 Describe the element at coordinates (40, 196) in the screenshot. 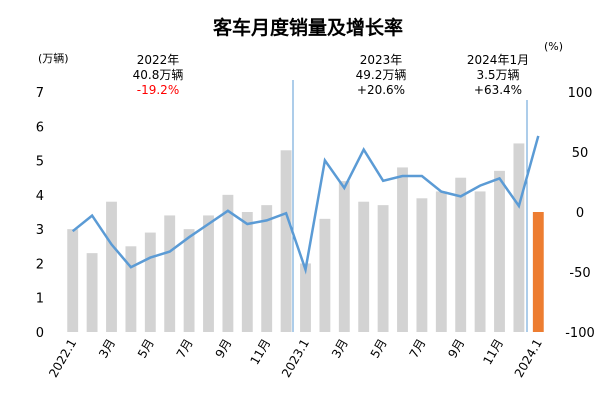

I see `y-tick-label: 4` at that location.